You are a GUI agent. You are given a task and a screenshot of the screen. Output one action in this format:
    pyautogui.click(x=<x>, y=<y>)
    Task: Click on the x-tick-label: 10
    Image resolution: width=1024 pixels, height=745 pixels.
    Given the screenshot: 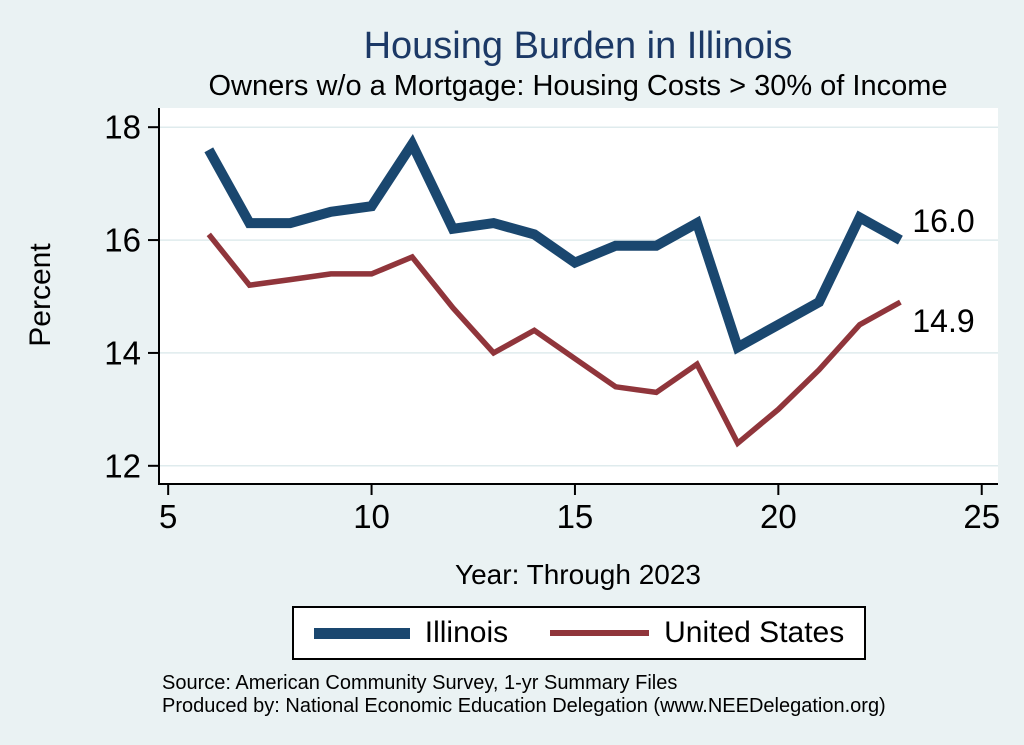 What is the action you would take?
    pyautogui.click(x=371, y=516)
    